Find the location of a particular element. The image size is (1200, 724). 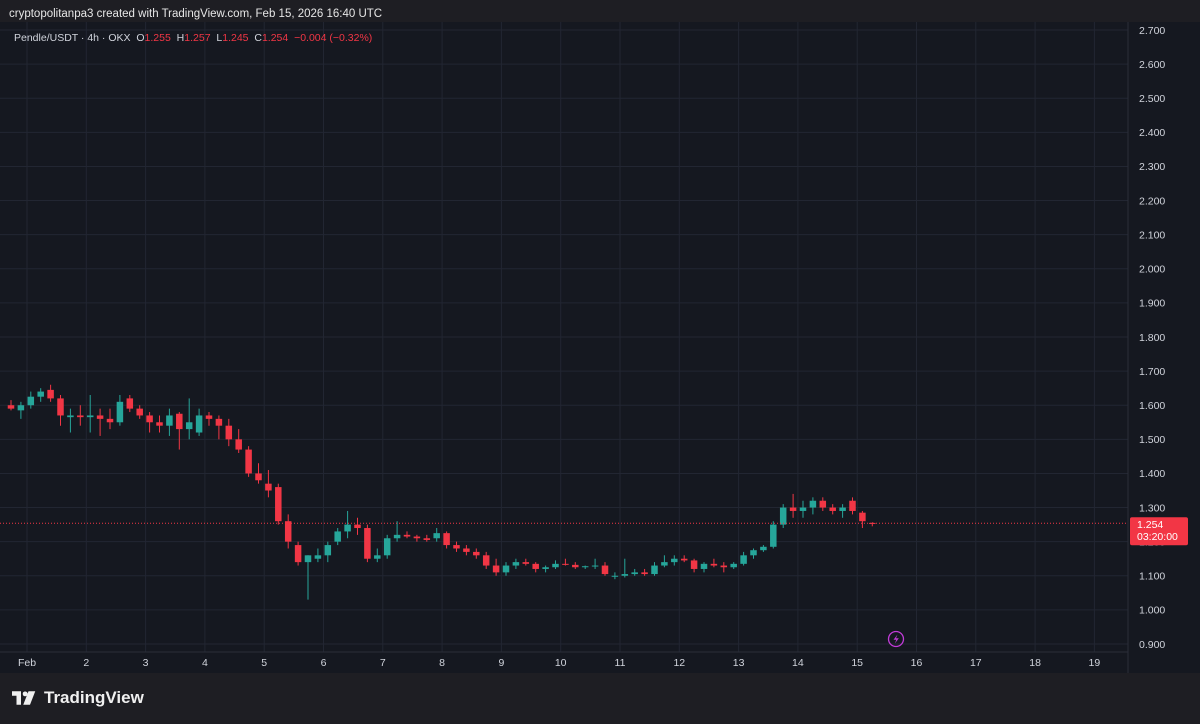

price-tick-label: 1.600 is located at coordinates (1152, 406).